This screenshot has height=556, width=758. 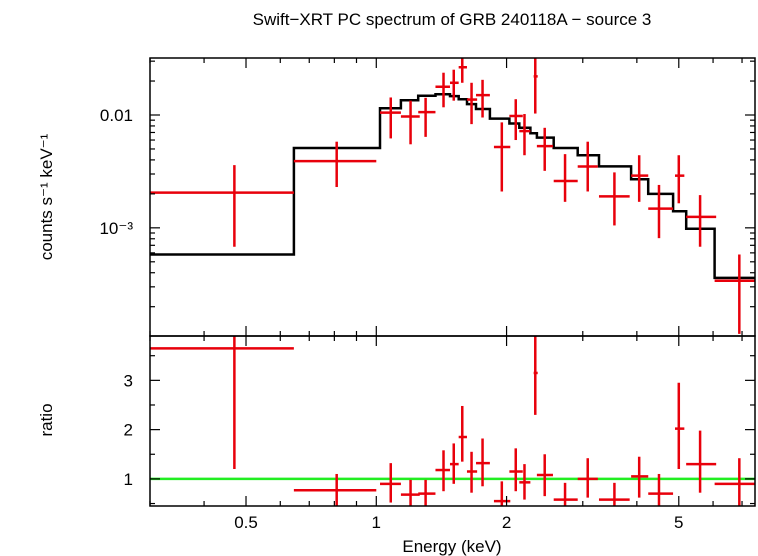 I want to click on spectrum-y-axis-label: counts s⁻¹ keV⁻¹, so click(x=46, y=196).